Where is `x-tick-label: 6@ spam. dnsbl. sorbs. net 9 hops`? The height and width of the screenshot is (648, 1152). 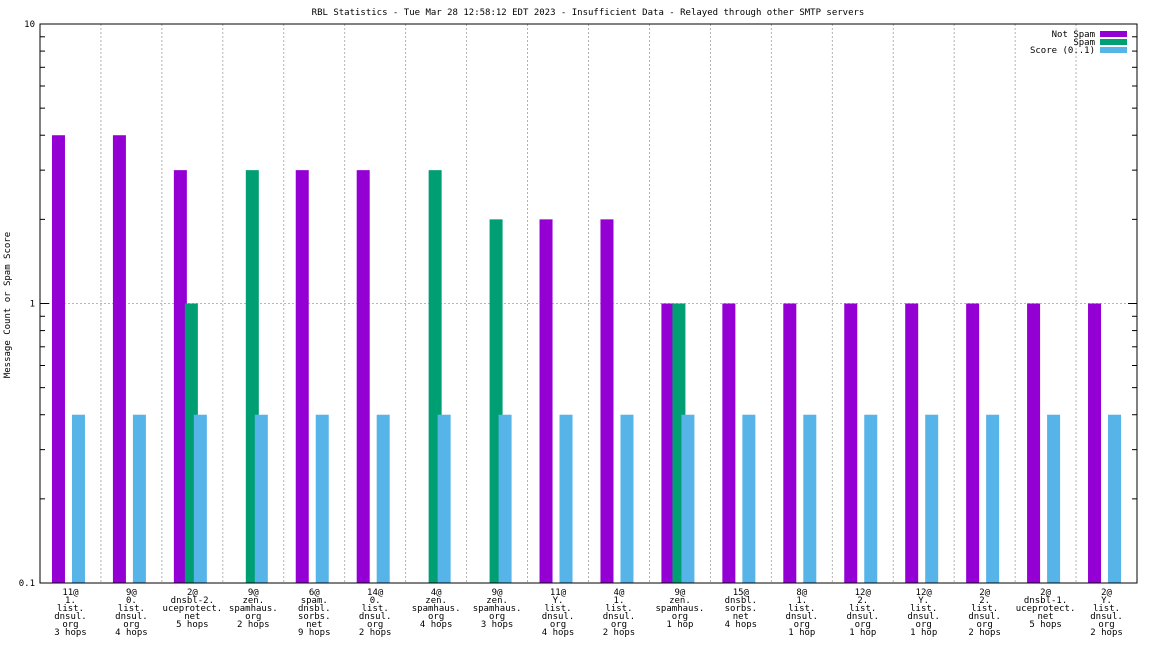 x-tick-label: 6@ spam. dnsbl. sorbs. net 9 hops is located at coordinates (314, 613).